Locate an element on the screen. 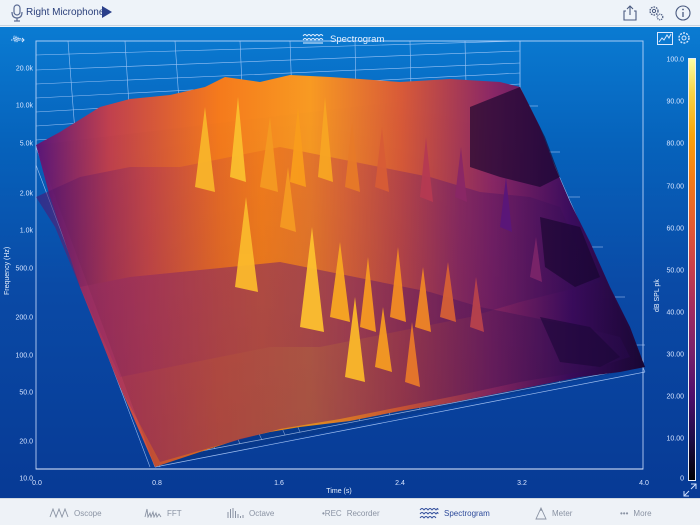  y-tick-label: 10.0 is located at coordinates (26, 479).